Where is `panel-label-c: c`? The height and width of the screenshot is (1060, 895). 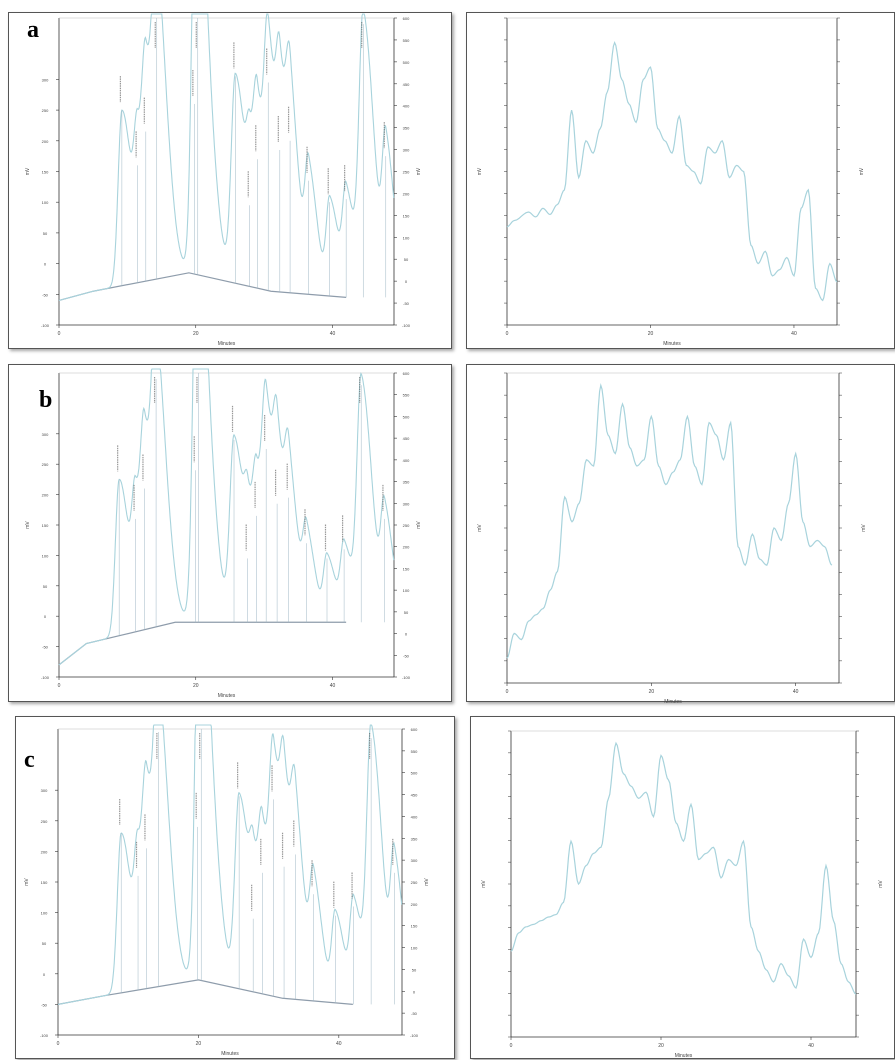
panel-label-c: c is located at coordinates (29, 760).